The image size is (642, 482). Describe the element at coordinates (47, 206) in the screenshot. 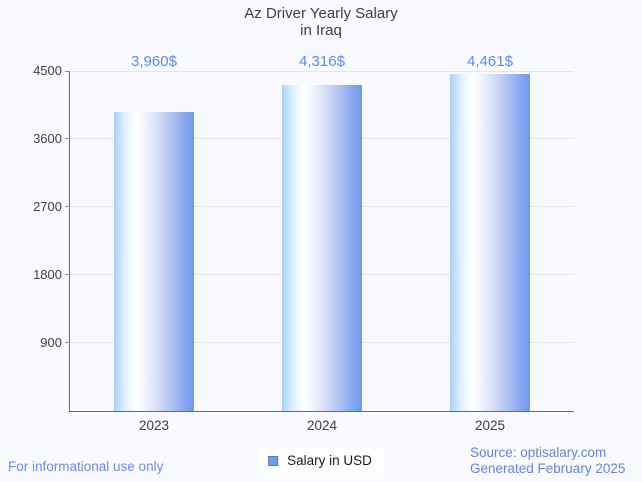

I see `y-axis-label-2700: 2700` at that location.